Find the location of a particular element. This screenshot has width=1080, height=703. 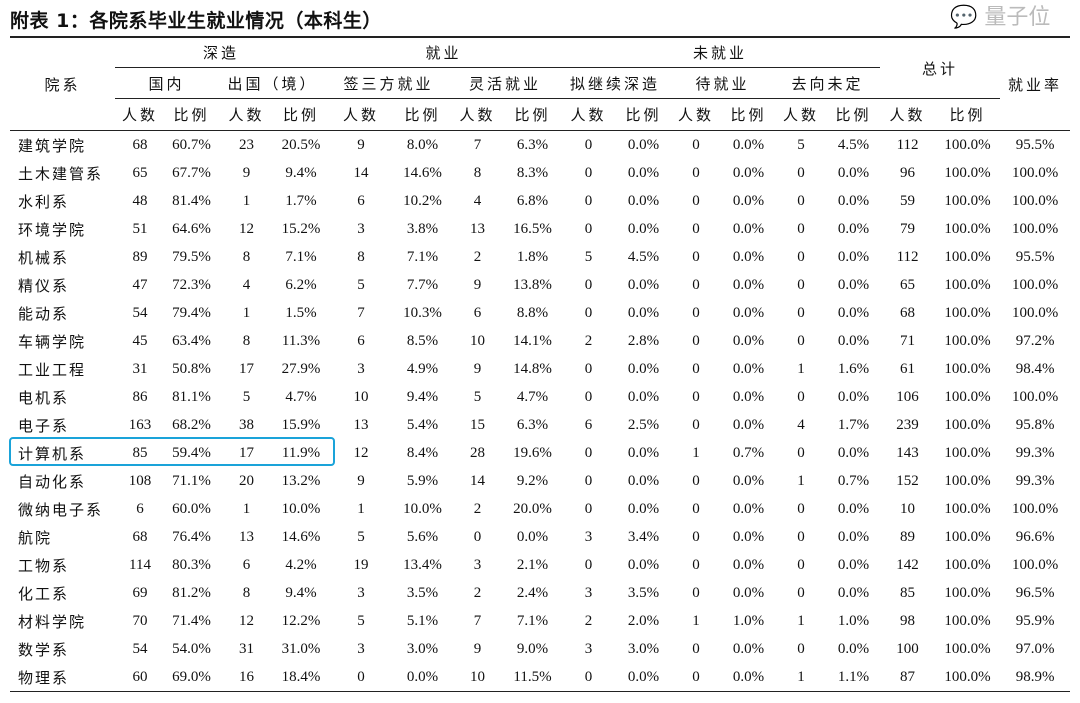

cell: 69 is located at coordinates (140, 592).